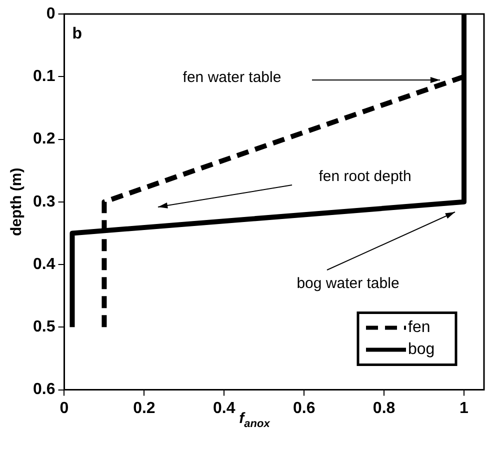 The height and width of the screenshot is (453, 489). Describe the element at coordinates (44, 77) in the screenshot. I see `y-tick-label: 0.1` at that location.